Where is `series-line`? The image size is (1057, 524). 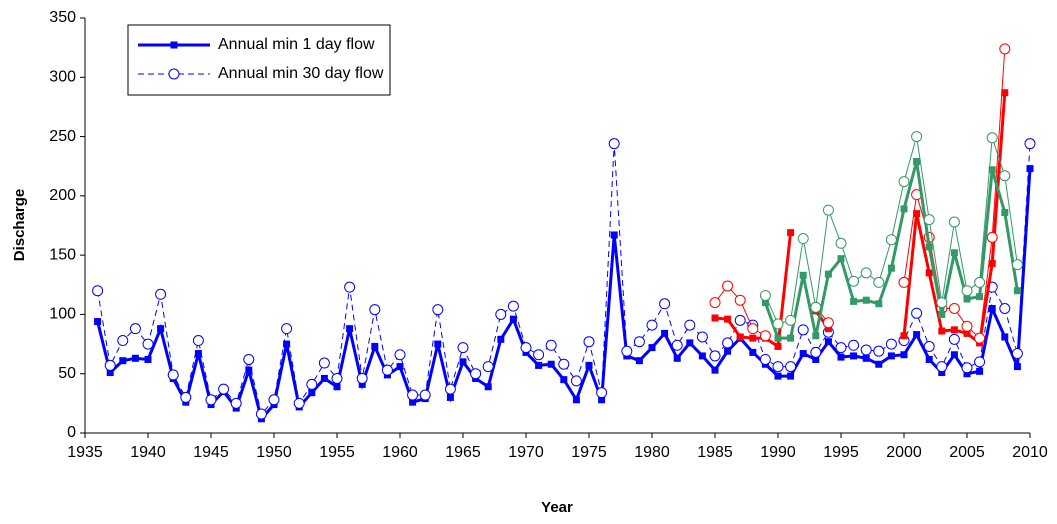
series-line is located at coordinates (891, 250).